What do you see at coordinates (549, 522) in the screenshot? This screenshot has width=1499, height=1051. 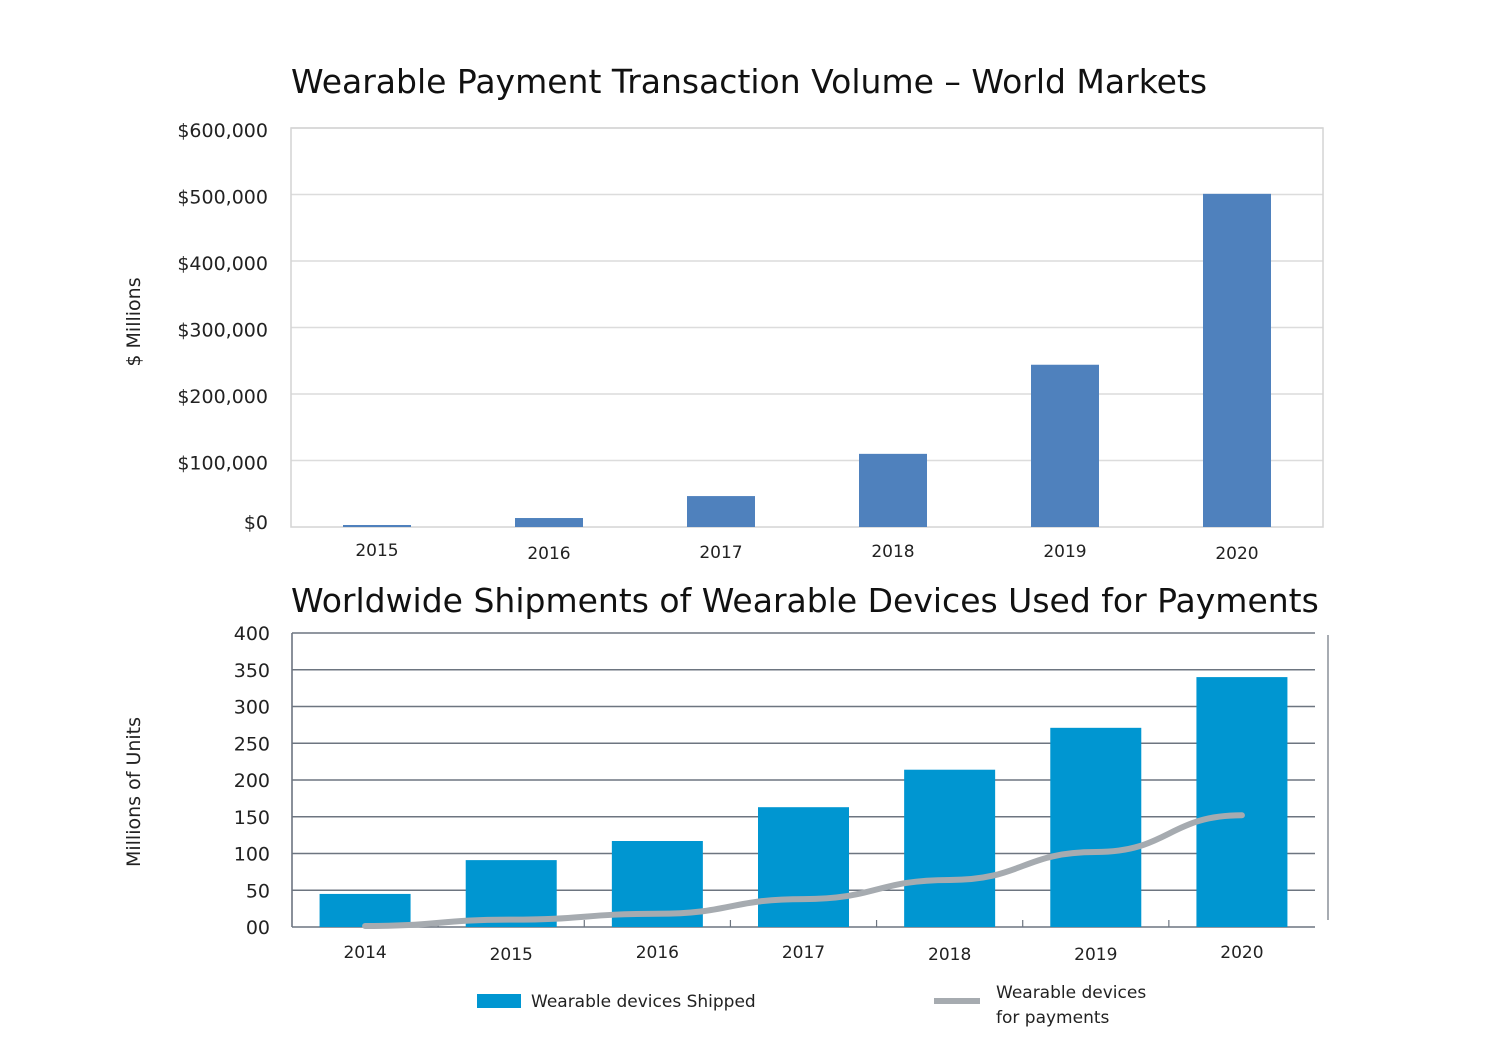 I see `bar-2016` at bounding box center [549, 522].